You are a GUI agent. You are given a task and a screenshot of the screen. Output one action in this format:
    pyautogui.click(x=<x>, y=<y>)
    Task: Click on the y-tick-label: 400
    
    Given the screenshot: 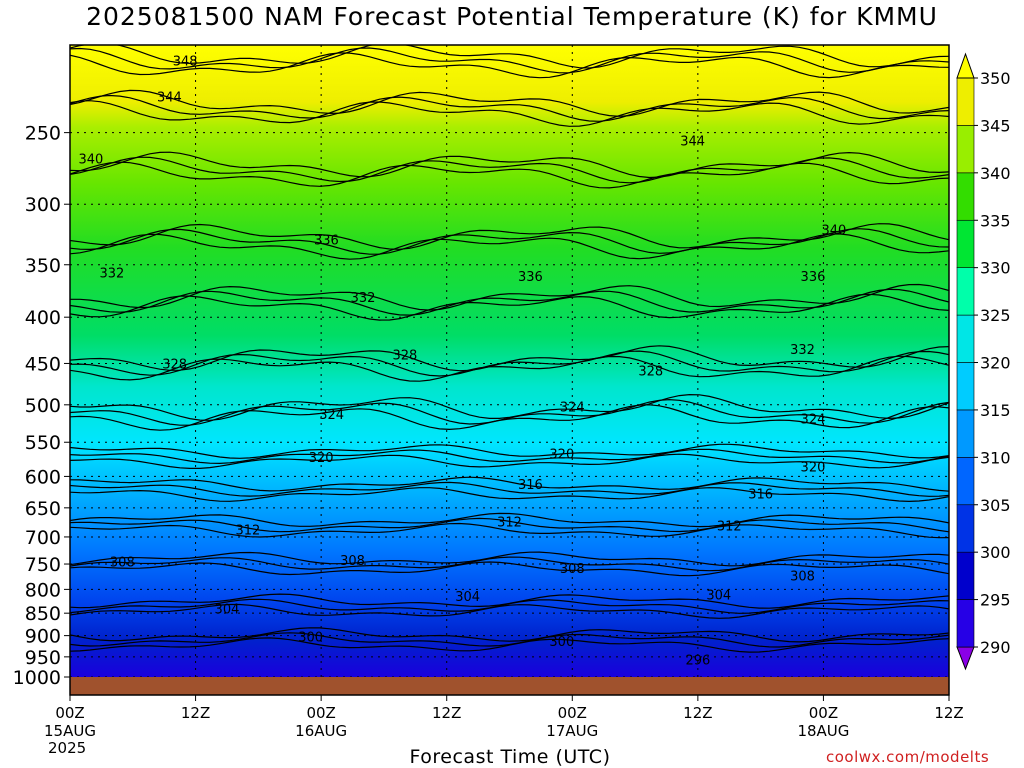 What is the action you would take?
    pyautogui.click(x=43, y=318)
    